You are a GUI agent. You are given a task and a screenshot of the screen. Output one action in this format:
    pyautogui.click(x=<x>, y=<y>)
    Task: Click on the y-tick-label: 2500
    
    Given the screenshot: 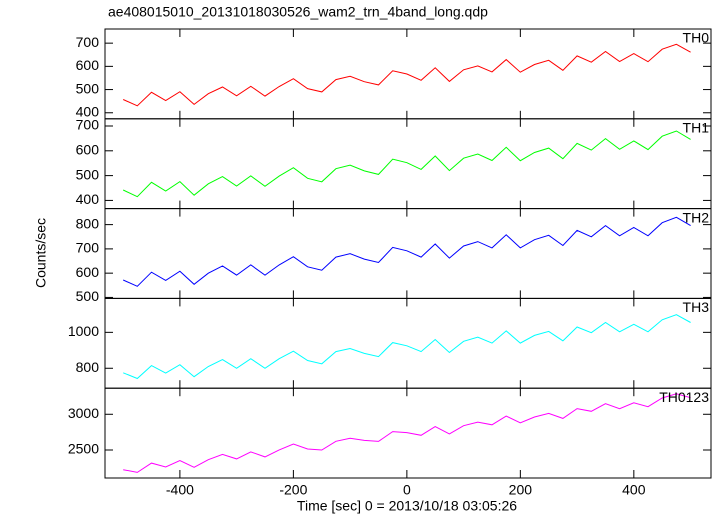 What is the action you would take?
    pyautogui.click(x=83, y=449)
    